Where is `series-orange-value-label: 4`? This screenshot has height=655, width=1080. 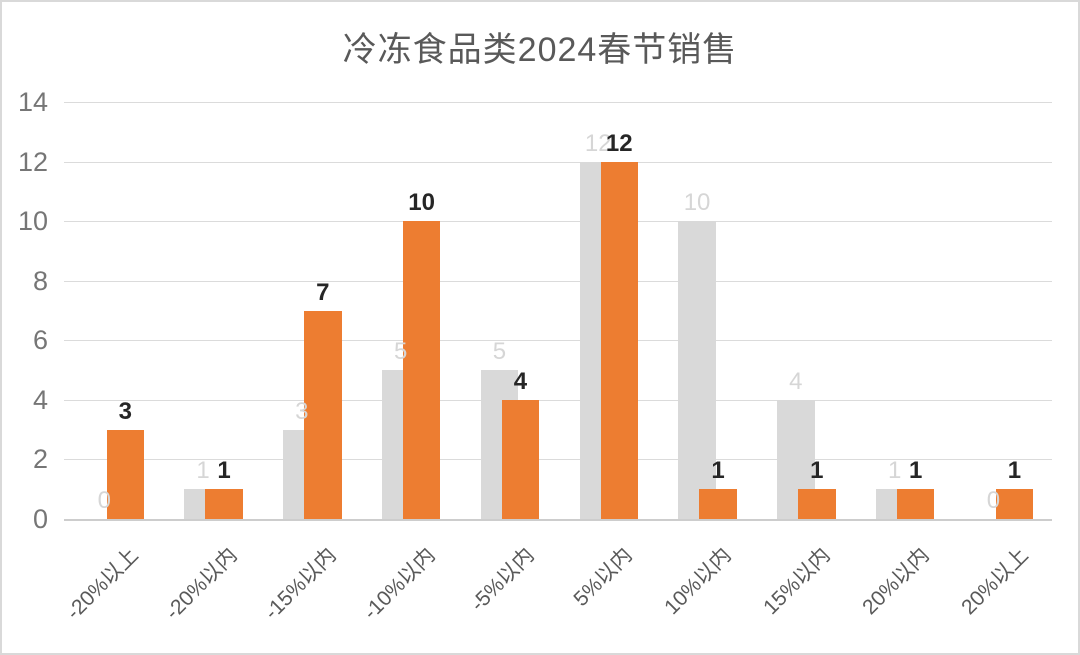 series-orange-value-label: 4 is located at coordinates (520, 381).